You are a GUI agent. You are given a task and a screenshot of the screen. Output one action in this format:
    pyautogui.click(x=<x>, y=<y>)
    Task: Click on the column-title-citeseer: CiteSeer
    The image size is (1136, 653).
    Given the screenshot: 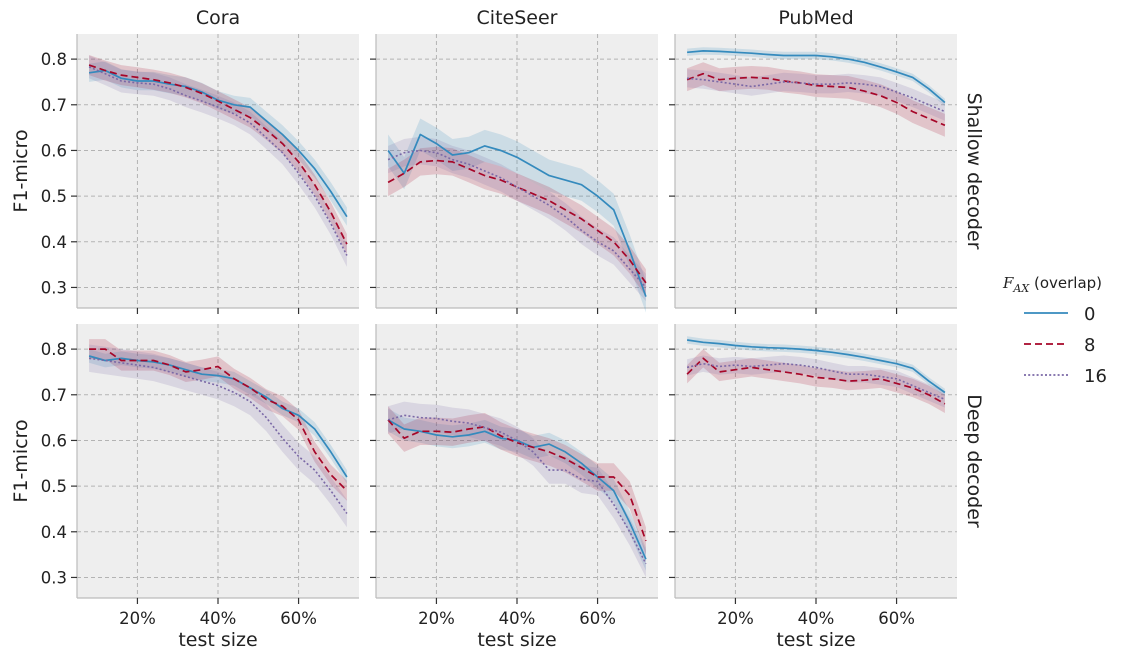 What is the action you would take?
    pyautogui.click(x=517, y=18)
    